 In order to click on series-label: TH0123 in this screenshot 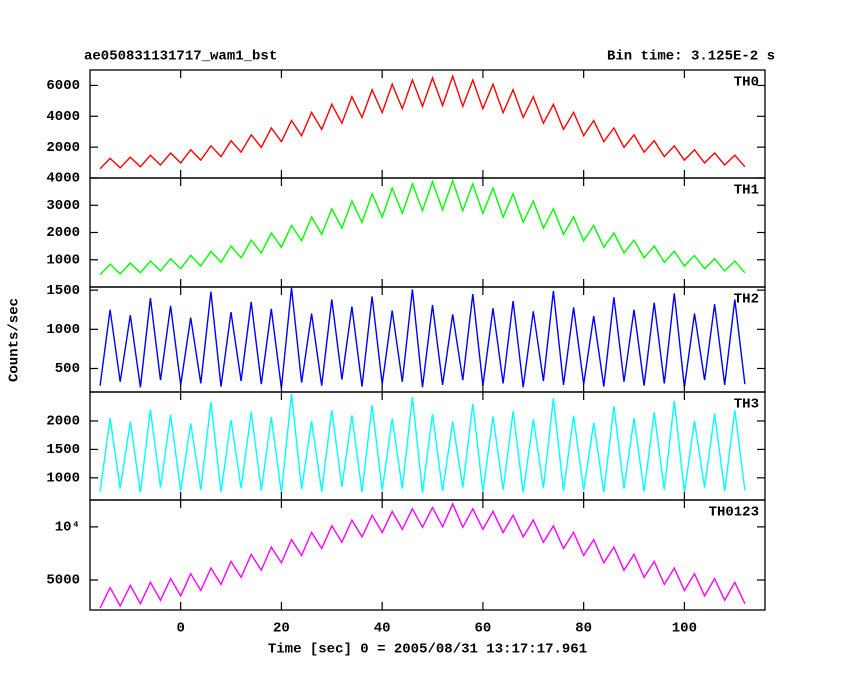, I will do `click(734, 513)`.